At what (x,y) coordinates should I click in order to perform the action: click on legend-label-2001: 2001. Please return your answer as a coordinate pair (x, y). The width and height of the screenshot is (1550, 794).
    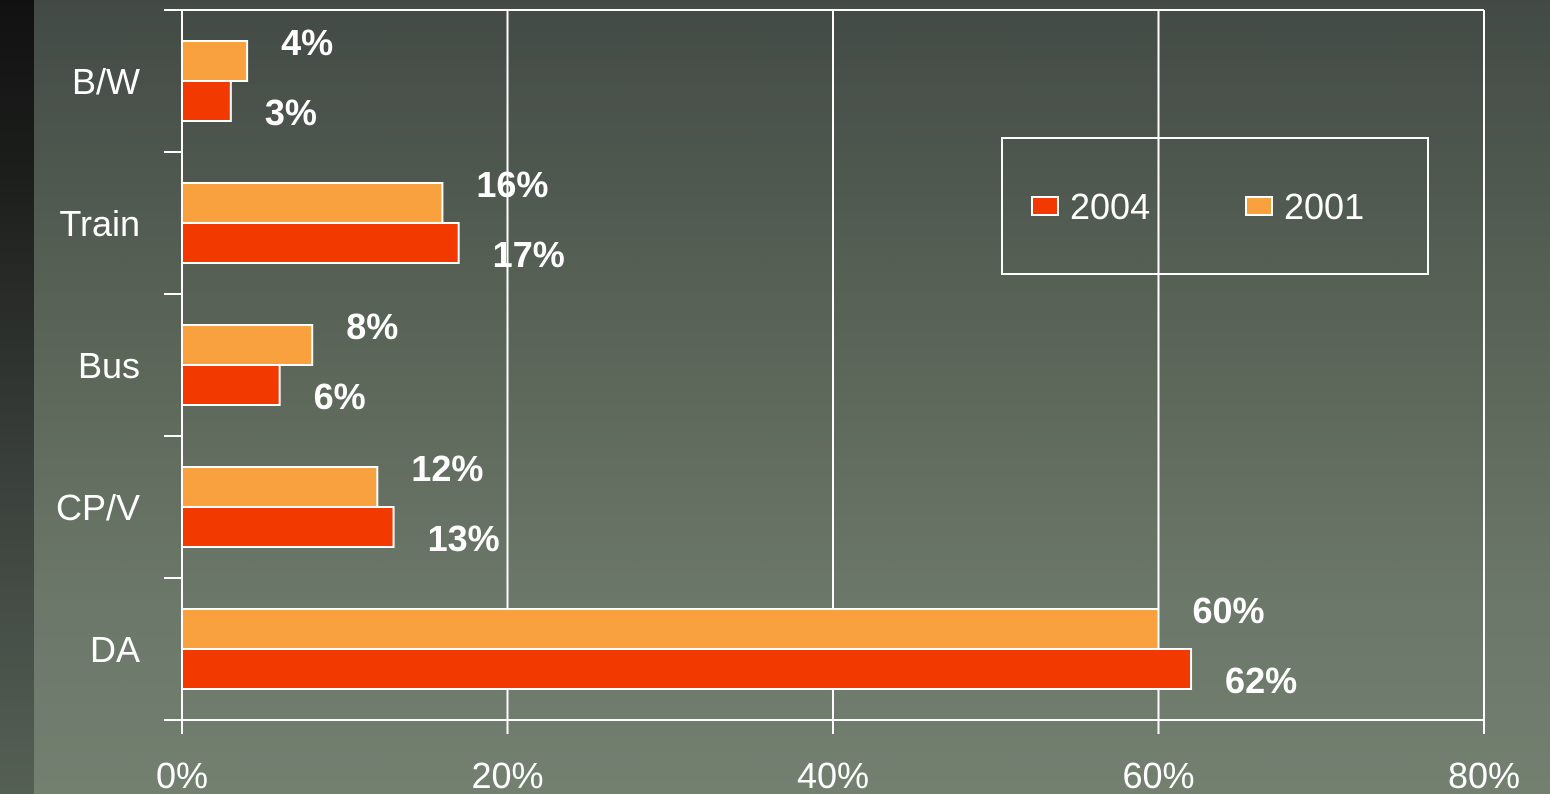
    Looking at the image, I should click on (1324, 206).